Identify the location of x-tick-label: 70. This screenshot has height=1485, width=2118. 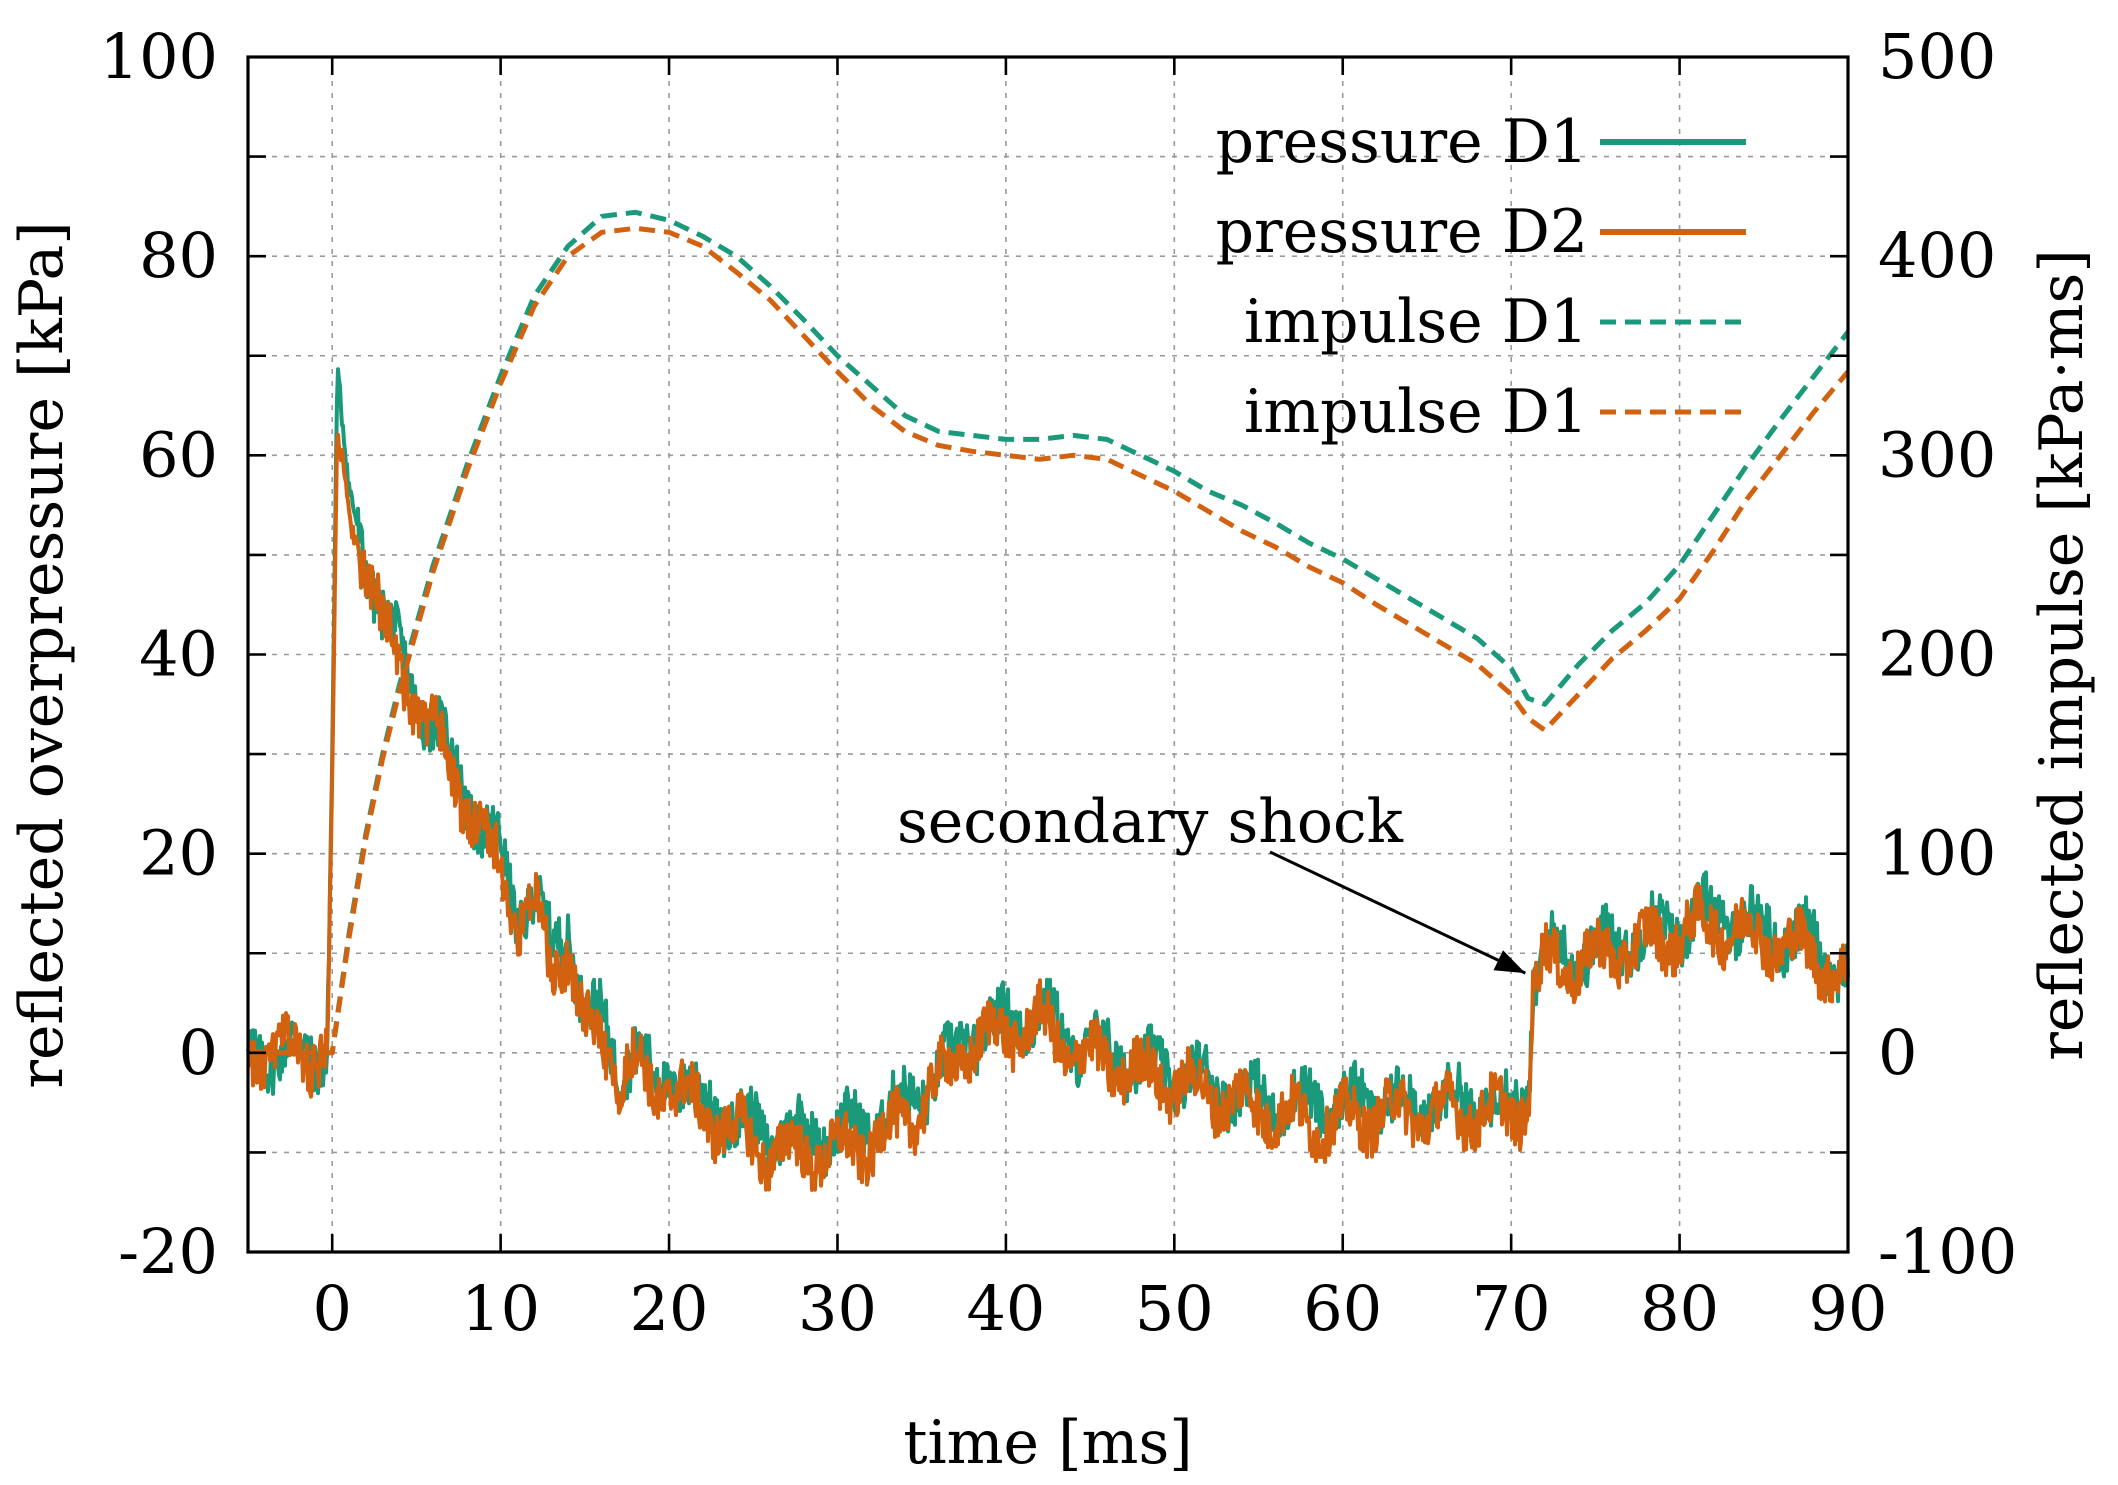
(1511, 1308).